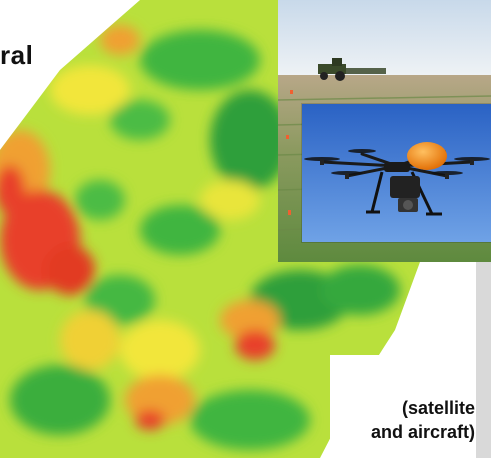 This screenshot has width=491, height=458. What do you see at coordinates (438, 408) in the screenshot?
I see `caption-bottom-line1: (satellite` at bounding box center [438, 408].